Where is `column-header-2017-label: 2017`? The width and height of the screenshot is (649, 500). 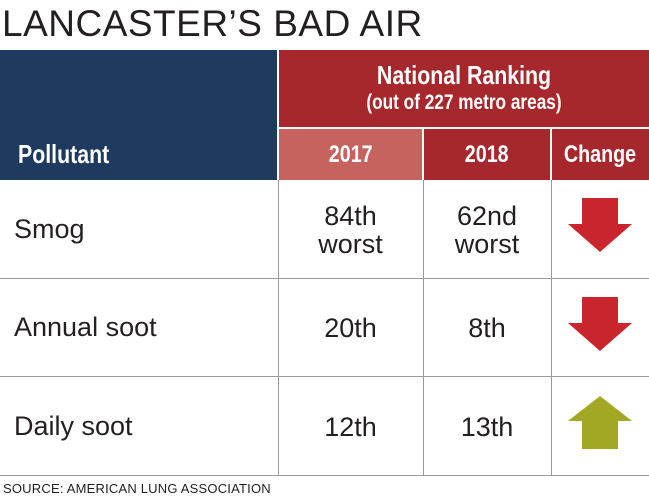
column-header-2017-label: 2017 is located at coordinates (350, 154).